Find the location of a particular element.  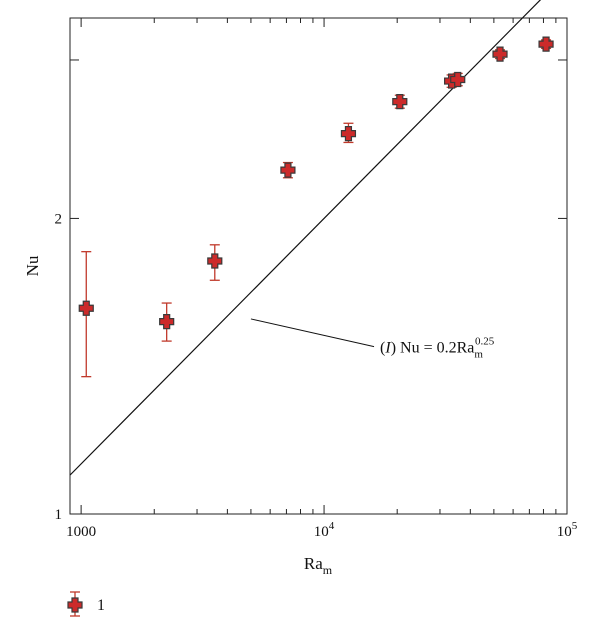

annotation-text: (I) Nu = 0.2Ram0.25 is located at coordinates (437, 348).